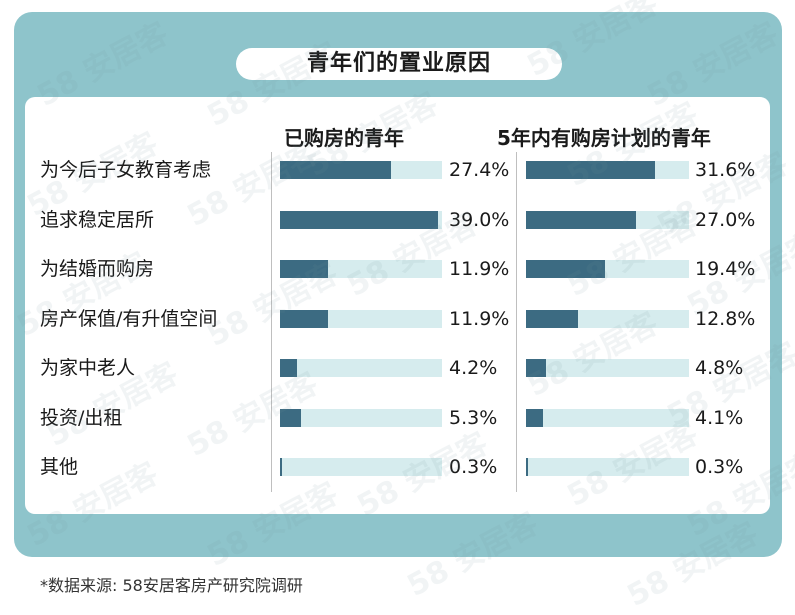  I want to click on value-label: 5.3%, so click(473, 417).